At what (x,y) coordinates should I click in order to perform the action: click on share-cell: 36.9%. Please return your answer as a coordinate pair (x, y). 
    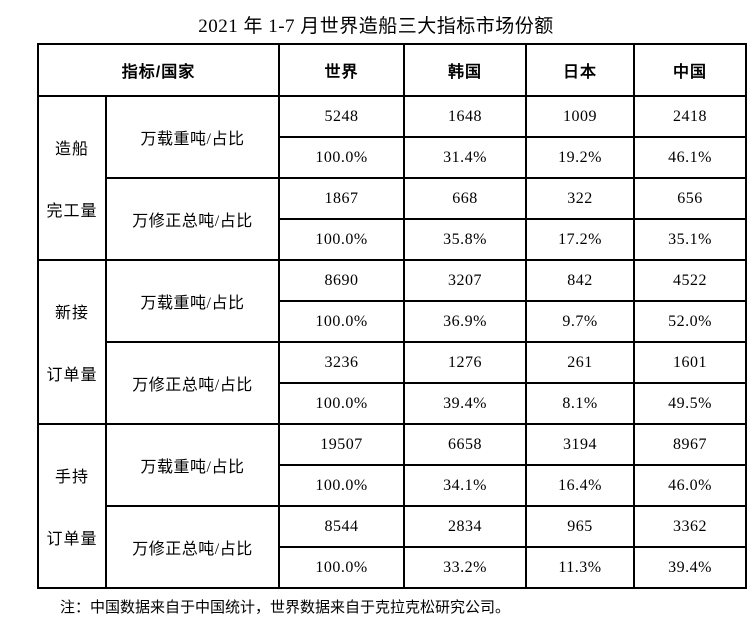
    Looking at the image, I should click on (465, 321).